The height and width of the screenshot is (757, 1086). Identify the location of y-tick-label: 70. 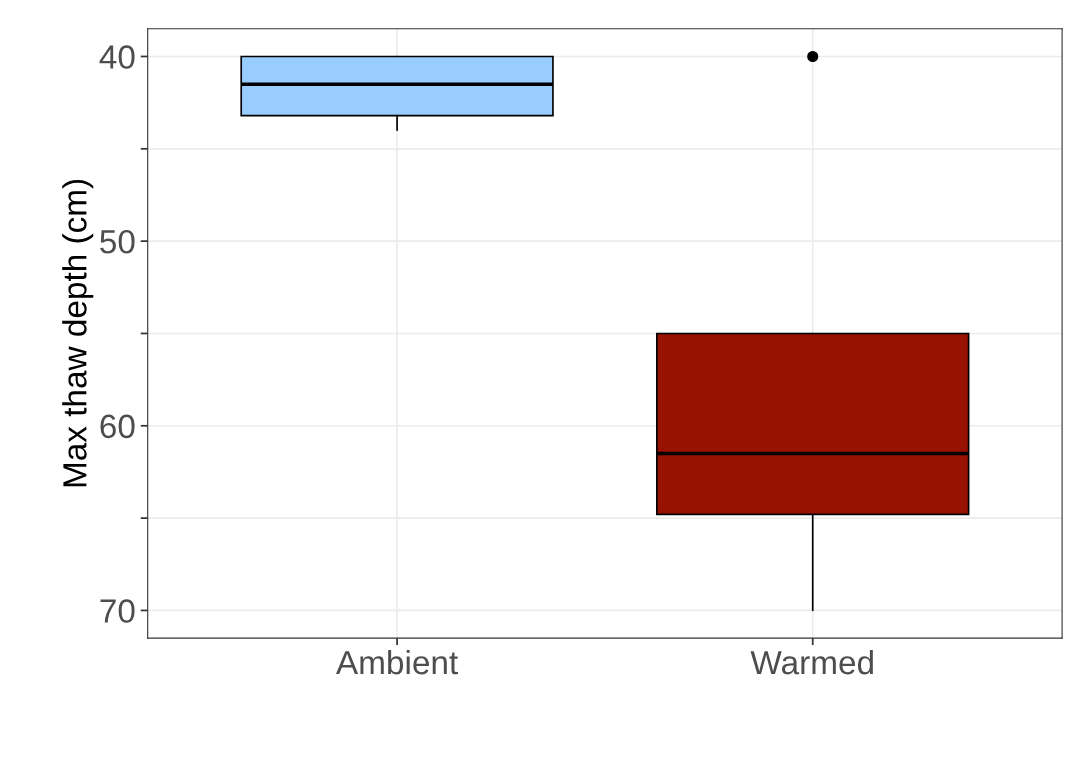
(117, 611).